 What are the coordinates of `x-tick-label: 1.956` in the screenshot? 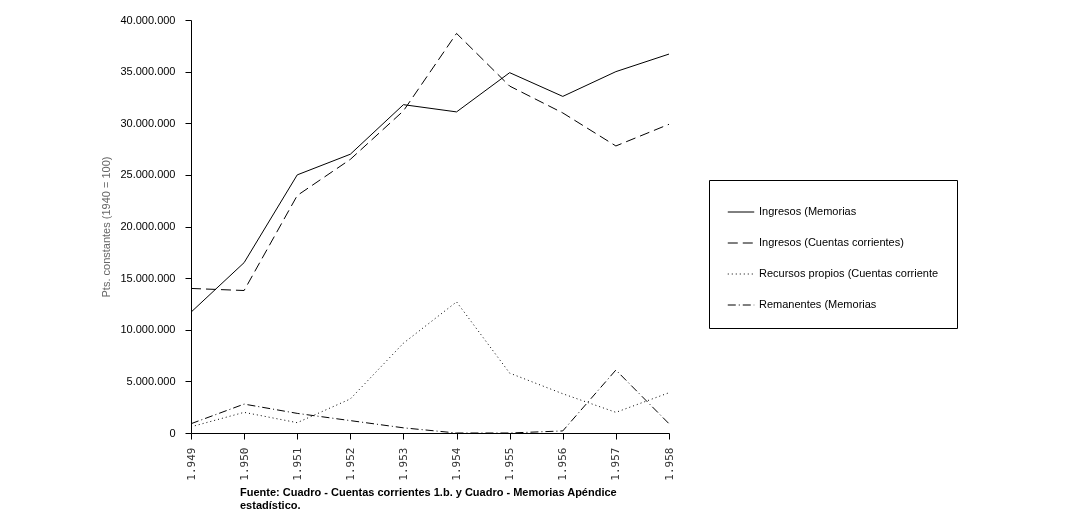 It's located at (563, 464).